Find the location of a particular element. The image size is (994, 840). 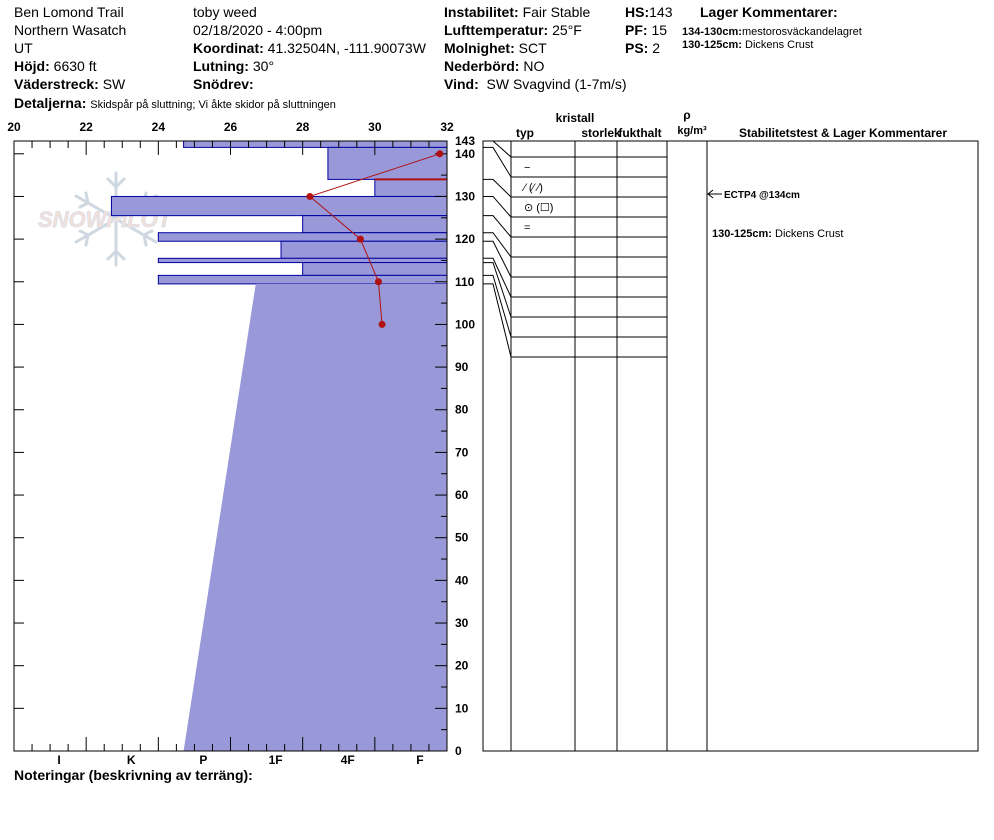

layer-comment-range: 130-125cm: is located at coordinates (712, 45).